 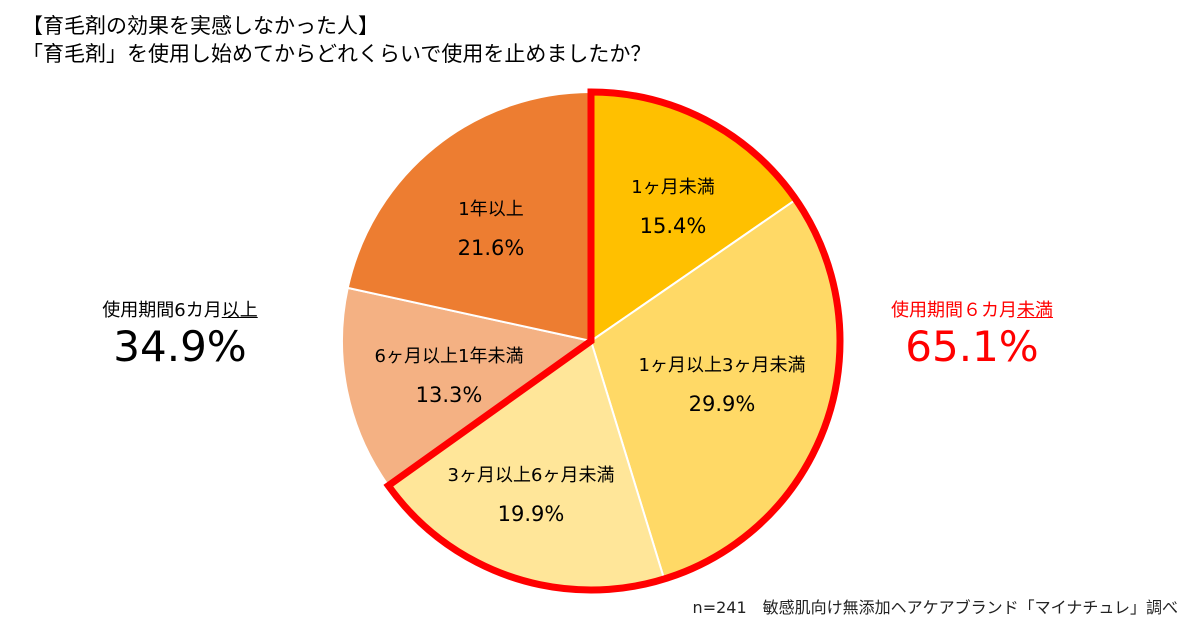 I want to click on group-left-caption-emphasis: 以上, so click(x=239, y=310).